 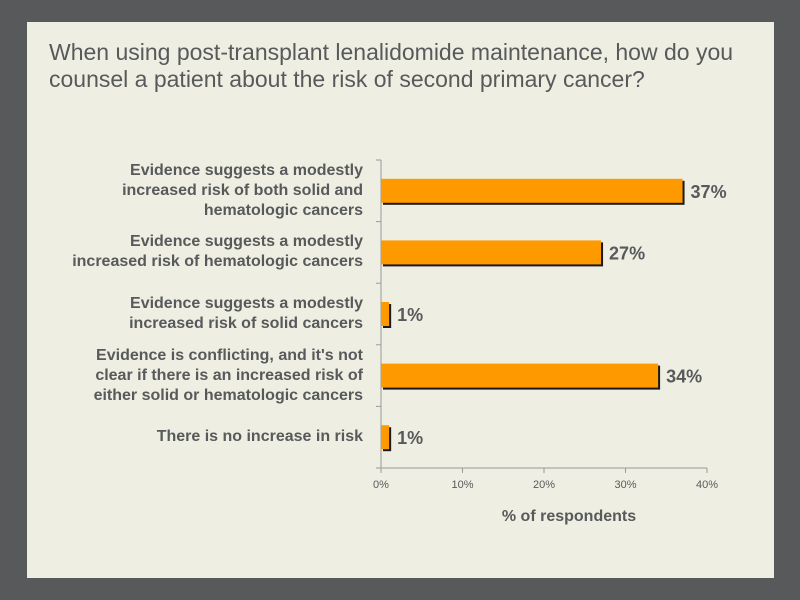 What do you see at coordinates (217, 262) in the screenshot?
I see `category-label-line: increased risk of hematologic cancers` at bounding box center [217, 262].